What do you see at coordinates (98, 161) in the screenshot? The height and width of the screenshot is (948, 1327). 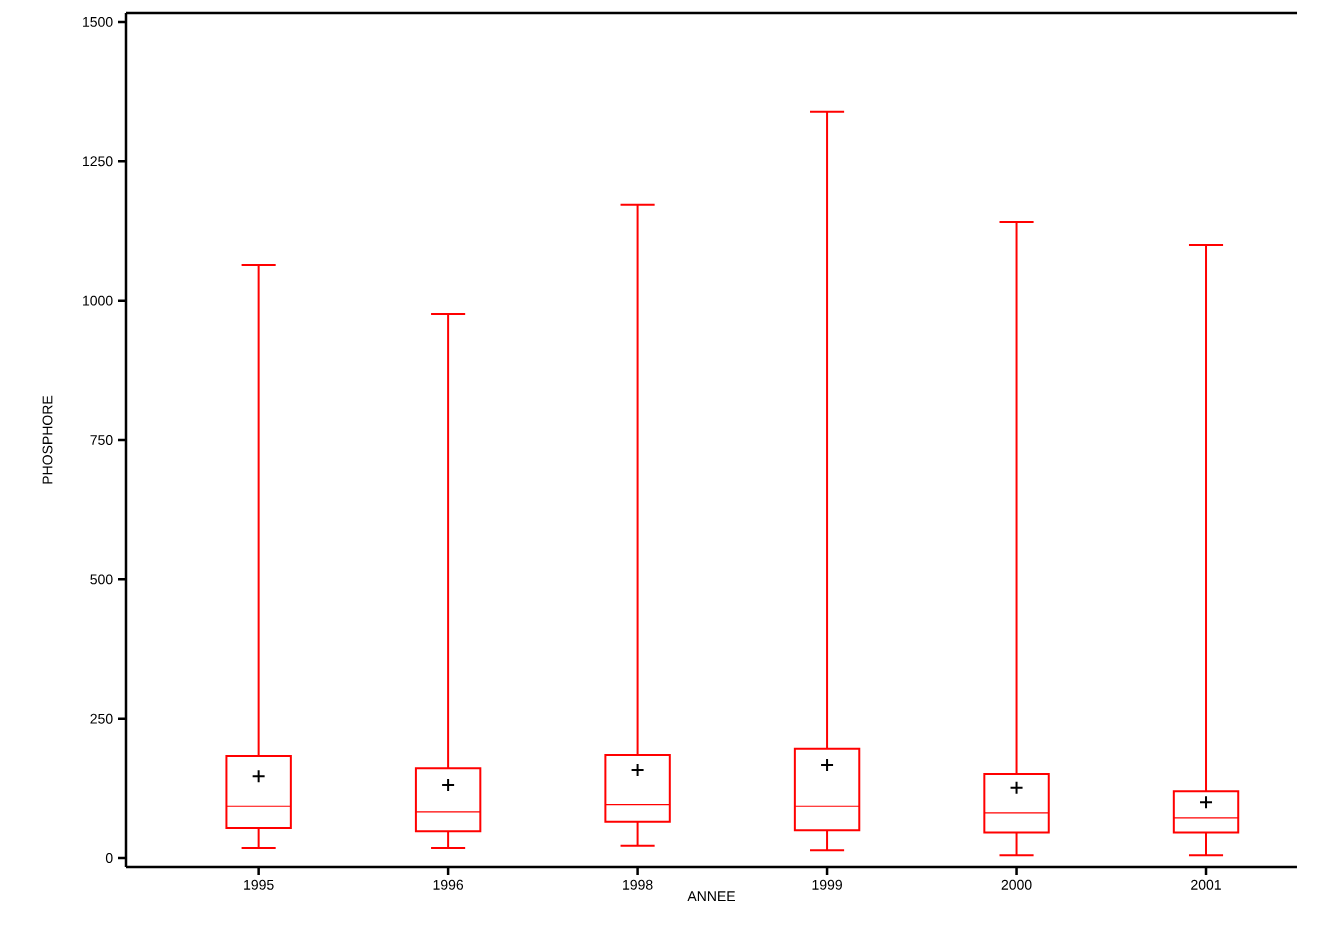 I see `y-tick-label: 1250` at bounding box center [98, 161].